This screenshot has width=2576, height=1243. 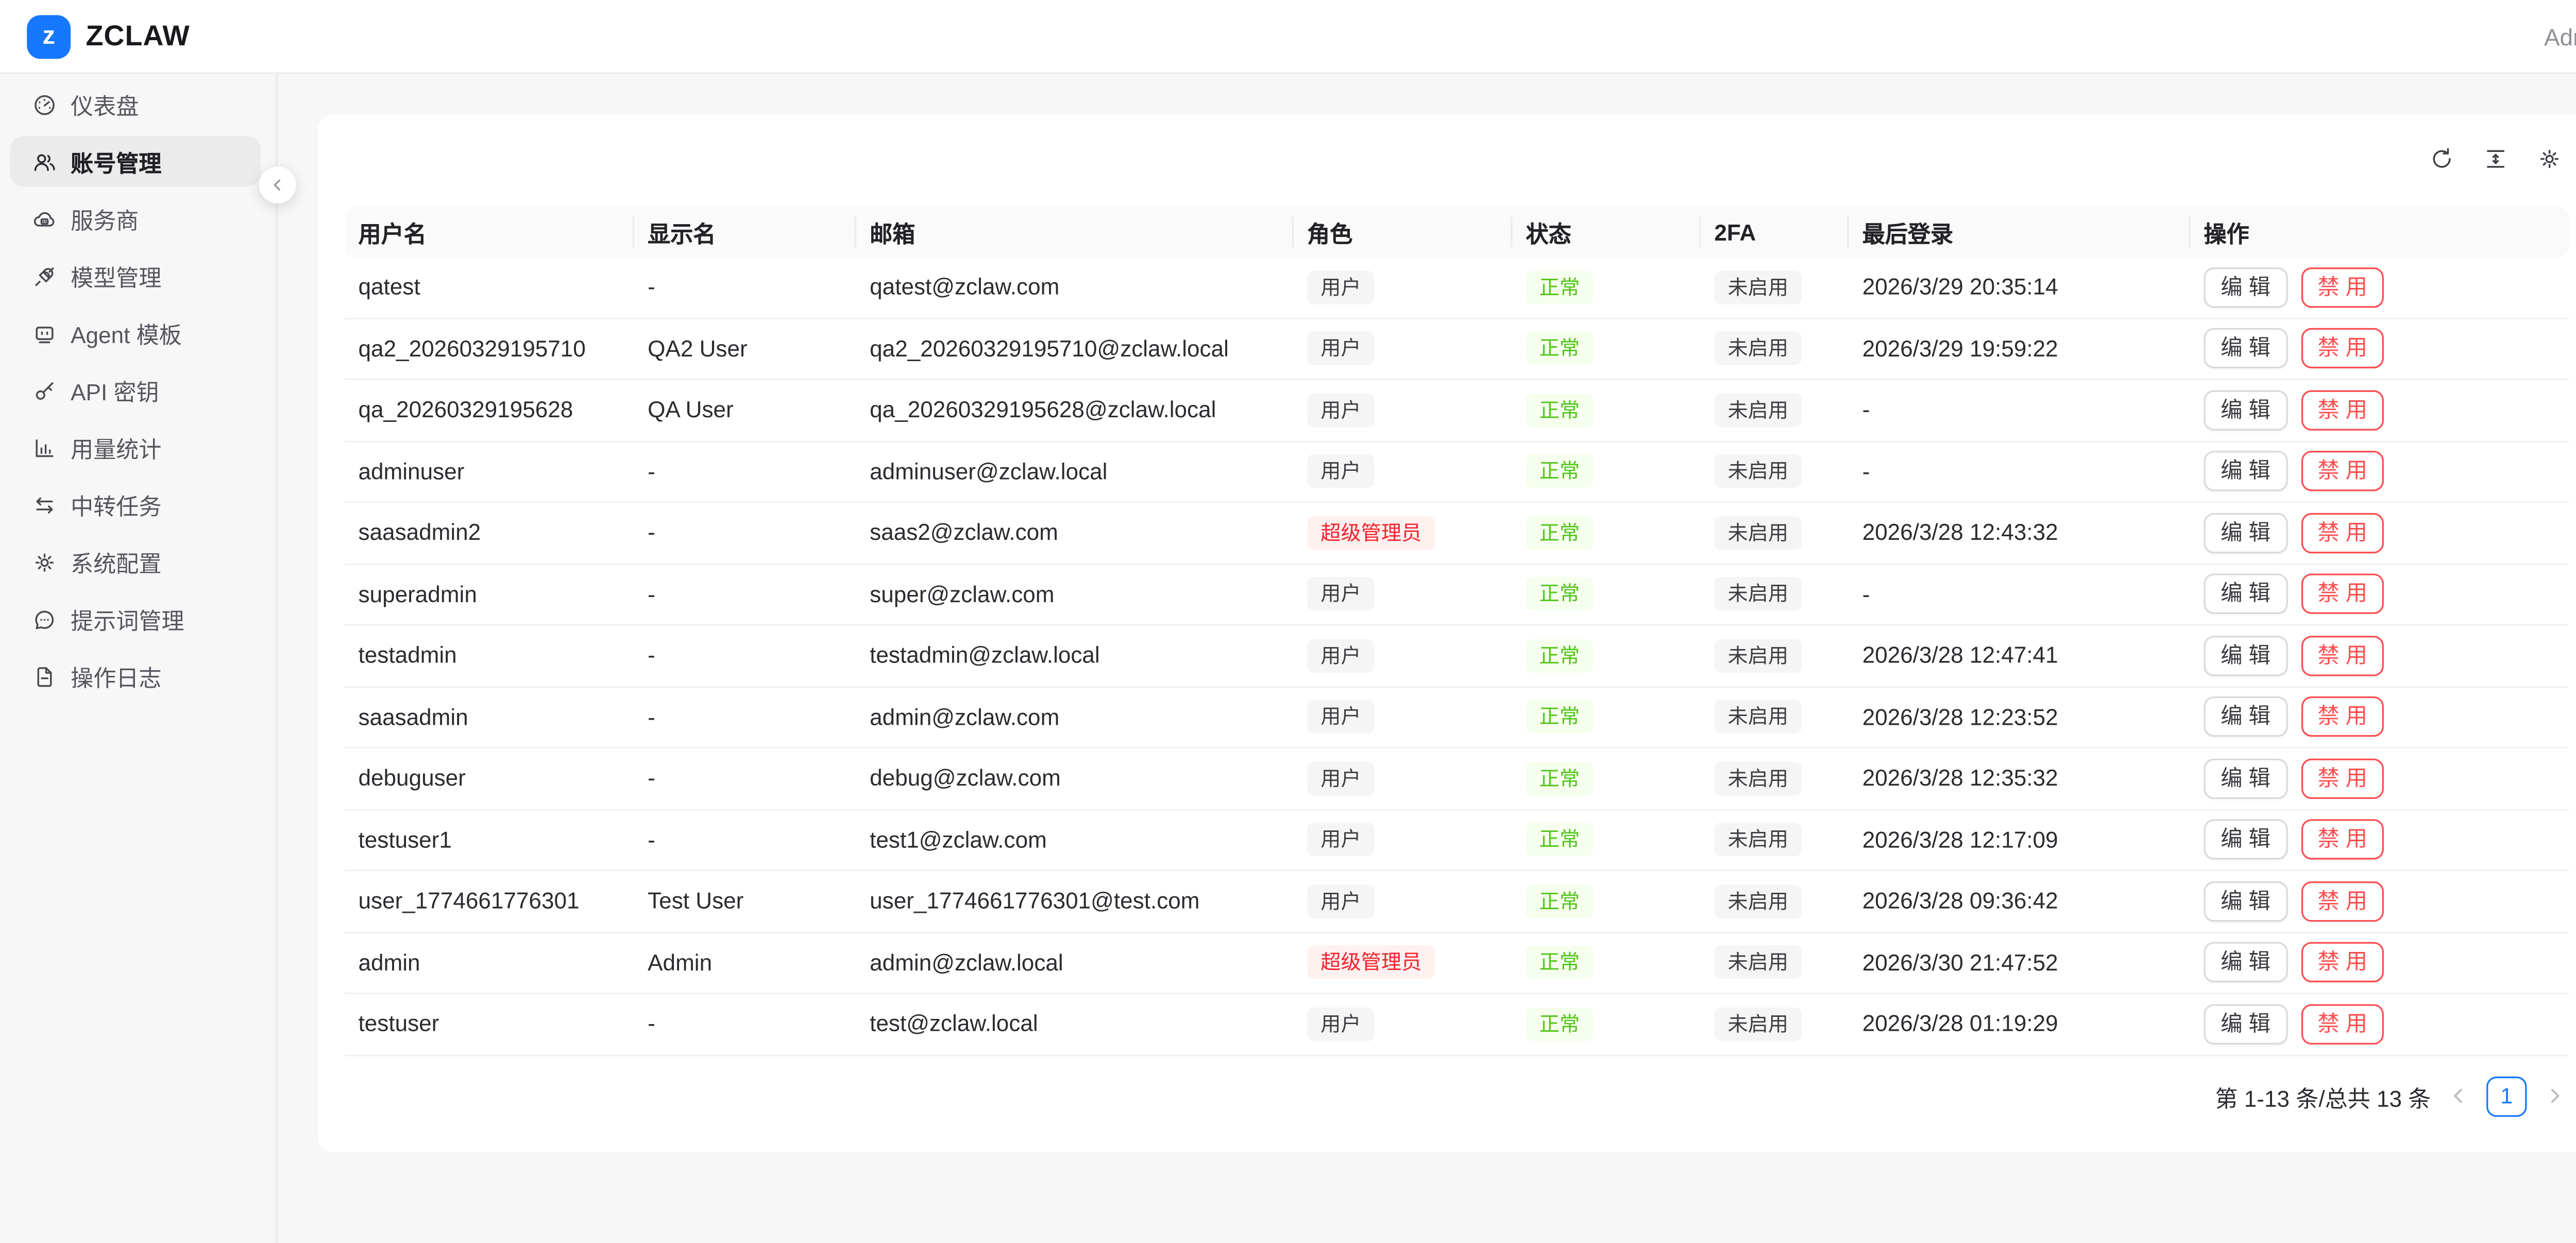 What do you see at coordinates (490, 288) in the screenshot?
I see `username-cell: qatest` at bounding box center [490, 288].